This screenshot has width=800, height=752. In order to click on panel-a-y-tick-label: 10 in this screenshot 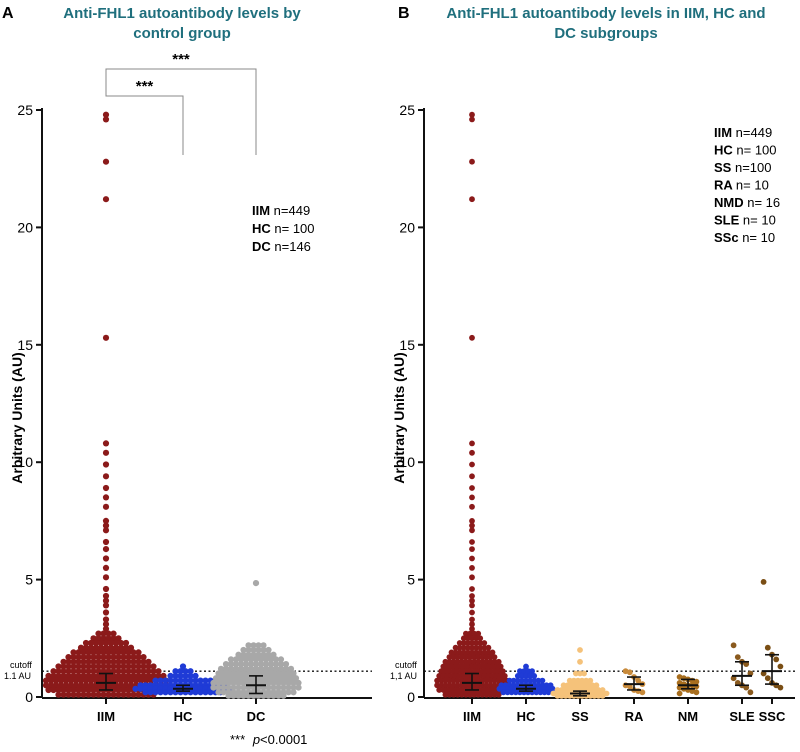, I will do `click(25, 462)`.